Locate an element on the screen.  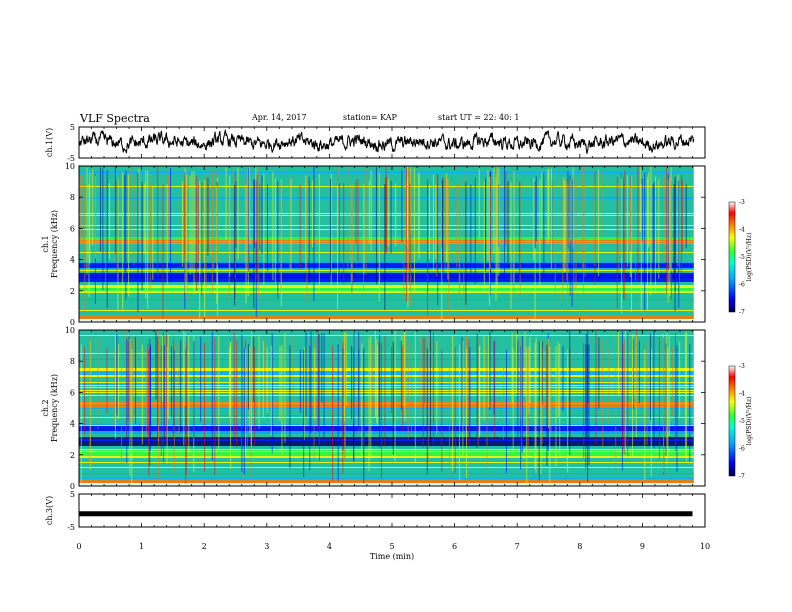
x-tick-label: 1 is located at coordinates (141, 546).